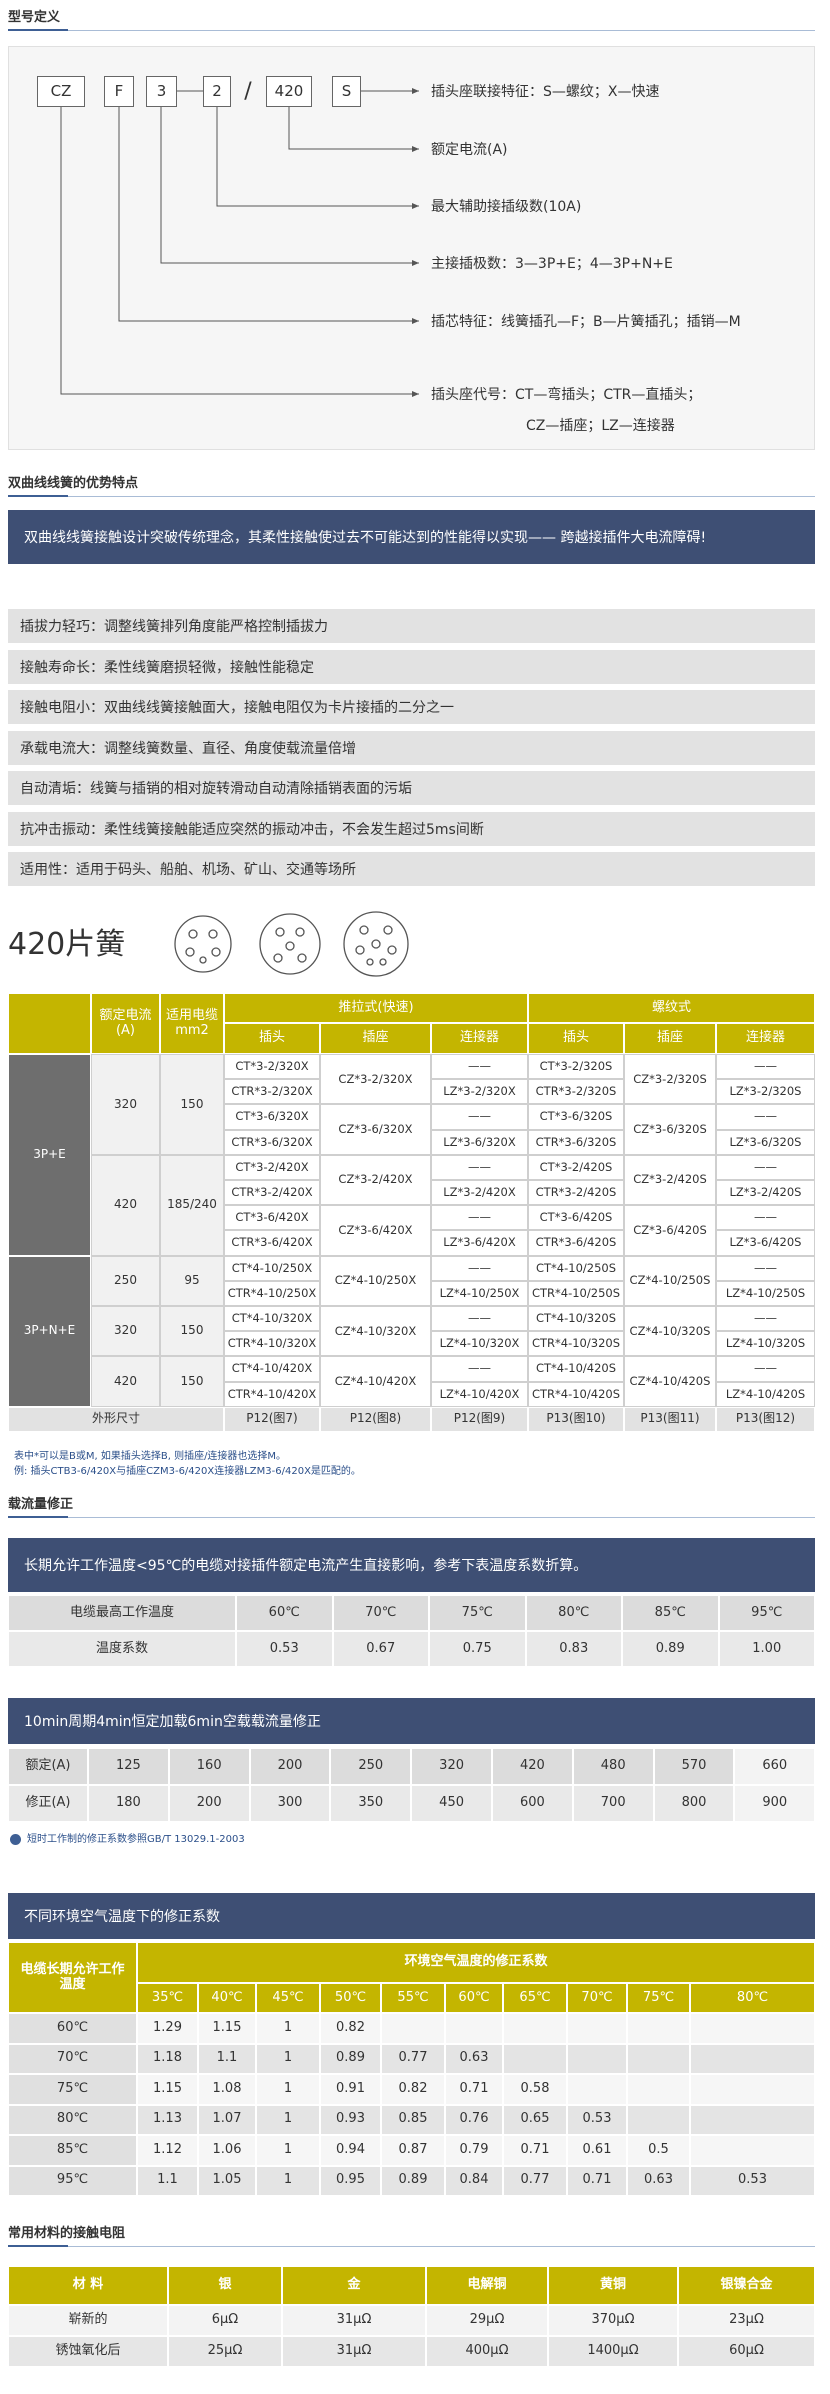 This screenshot has width=830, height=2394. Describe the element at coordinates (479, 1394) in the screenshot. I see `connector-cell: LZ*4-10/420X` at that location.